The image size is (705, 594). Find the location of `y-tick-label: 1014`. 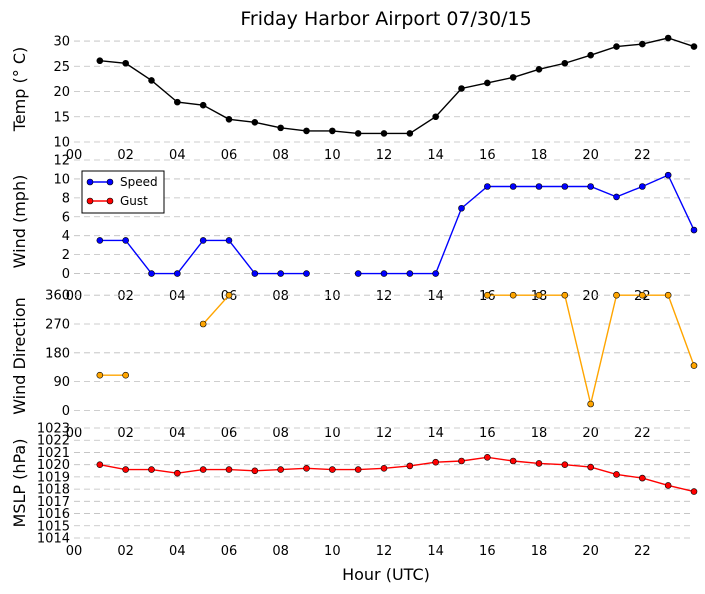

y-tick-label: 1014 is located at coordinates (53, 539).